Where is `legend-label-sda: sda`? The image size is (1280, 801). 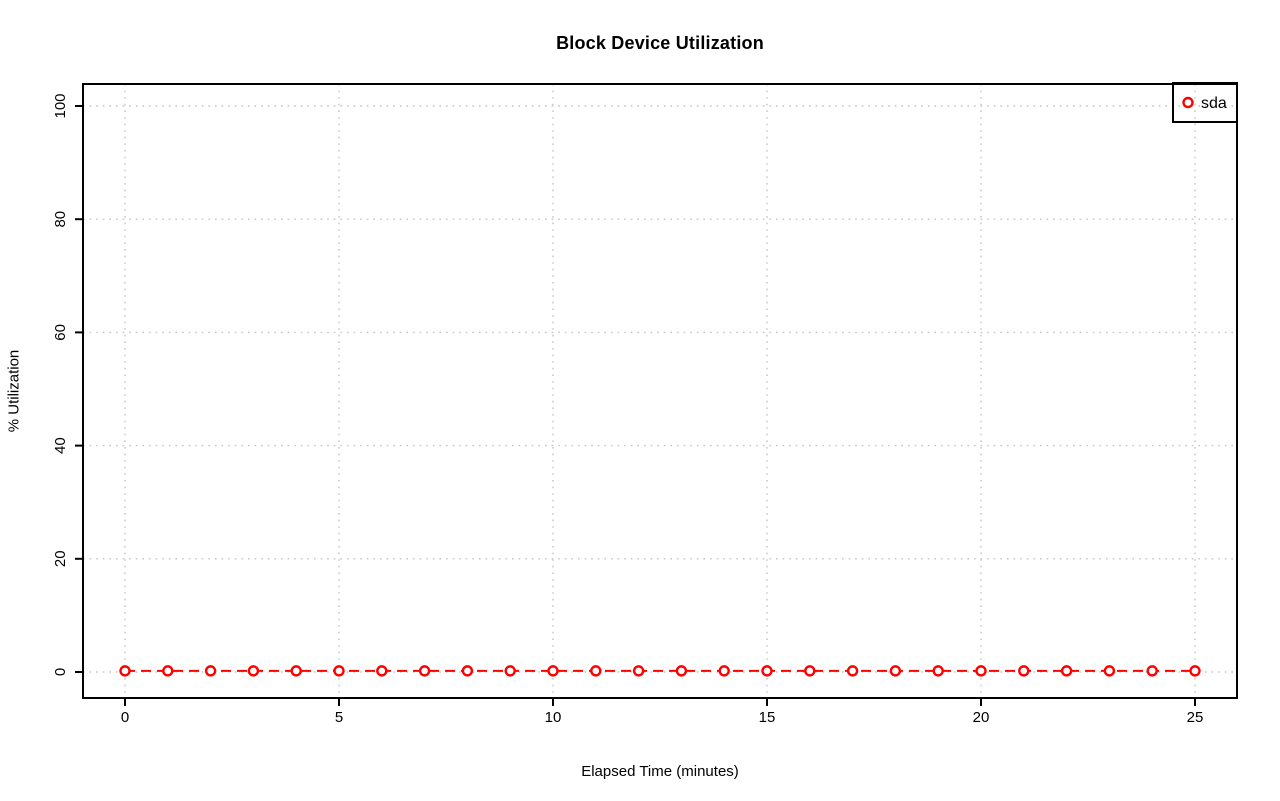 legend-label-sda: sda is located at coordinates (1214, 103).